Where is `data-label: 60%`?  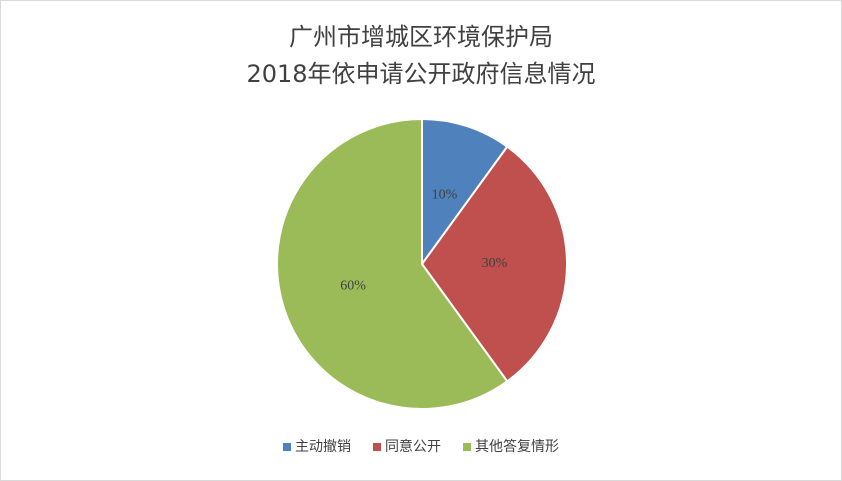
data-label: 60% is located at coordinates (353, 286).